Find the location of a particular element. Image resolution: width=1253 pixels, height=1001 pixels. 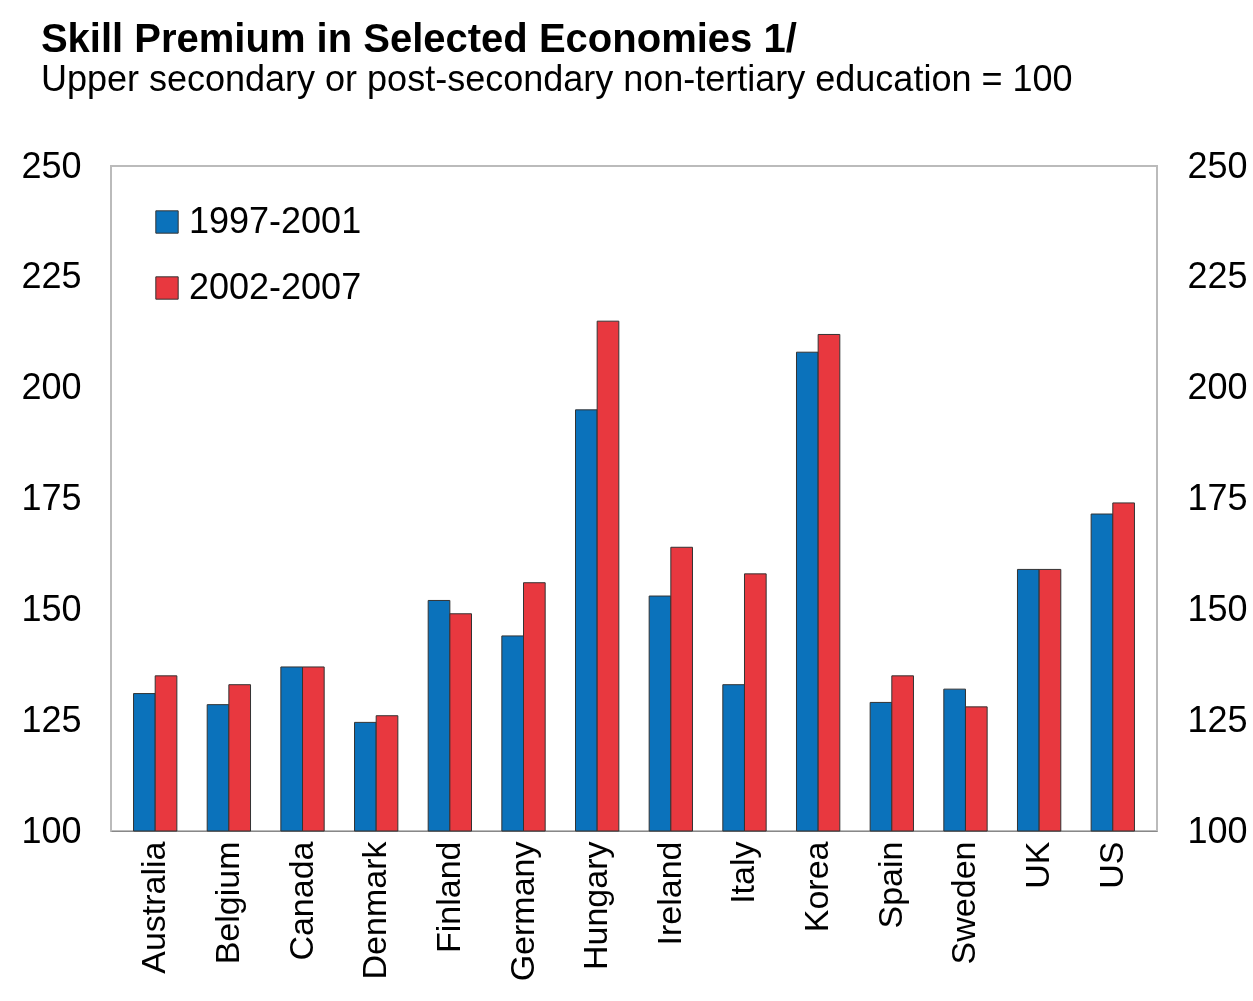

y-tick-label: 125 is located at coordinates (51, 719).